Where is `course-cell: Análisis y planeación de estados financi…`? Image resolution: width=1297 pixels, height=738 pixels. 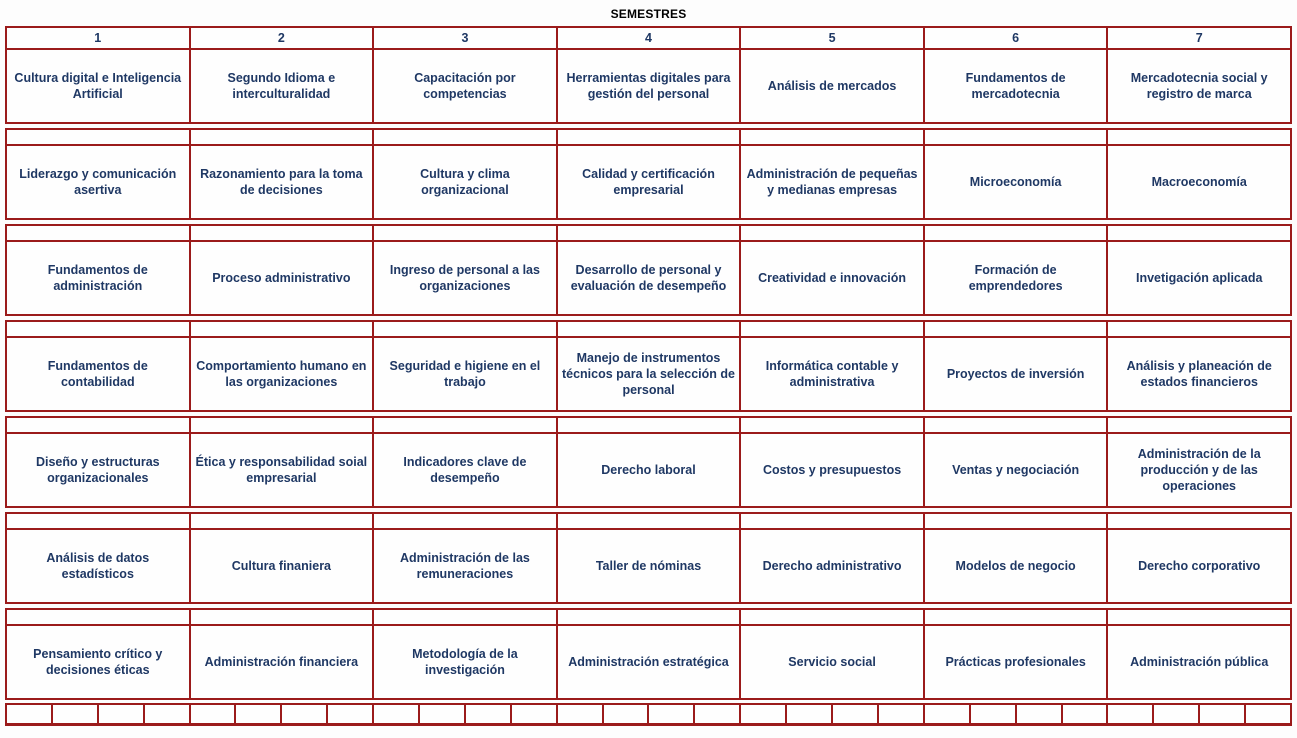
course-cell: Análisis y planeación de estados financi… is located at coordinates (1199, 374).